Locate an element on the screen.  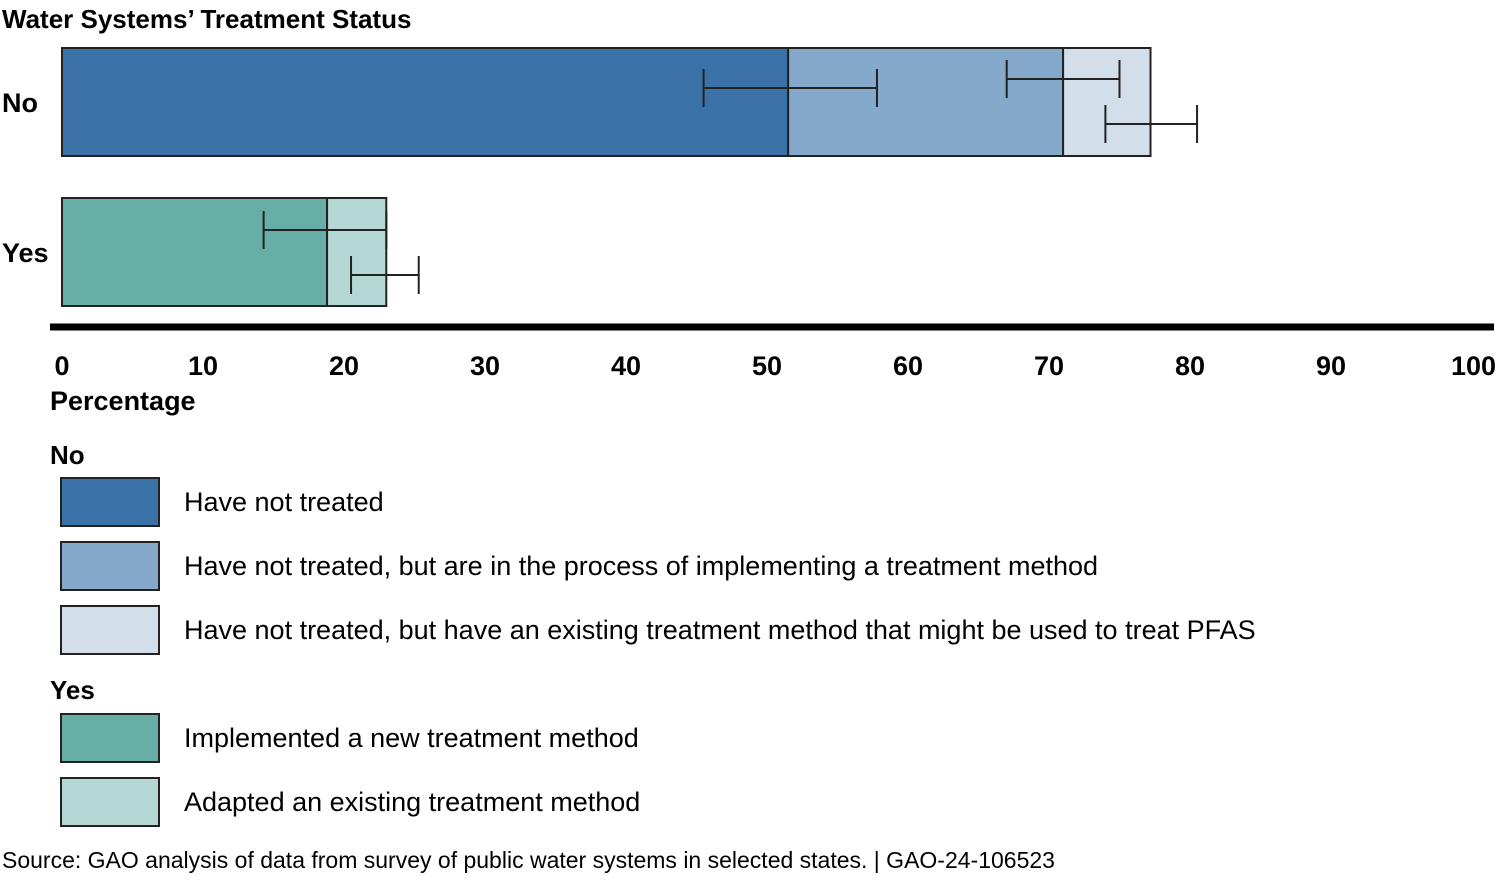
x-tick-label: 60 is located at coordinates (908, 366).